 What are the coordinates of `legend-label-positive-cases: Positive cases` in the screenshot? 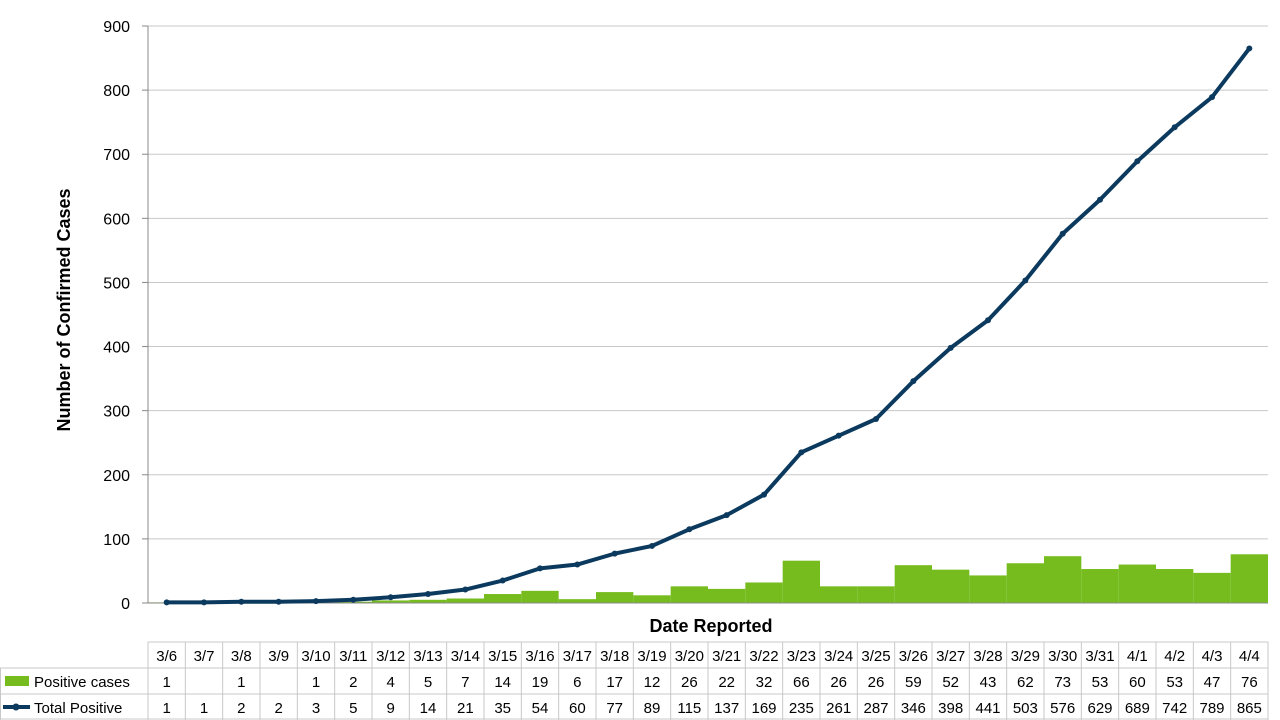 It's located at (82, 682).